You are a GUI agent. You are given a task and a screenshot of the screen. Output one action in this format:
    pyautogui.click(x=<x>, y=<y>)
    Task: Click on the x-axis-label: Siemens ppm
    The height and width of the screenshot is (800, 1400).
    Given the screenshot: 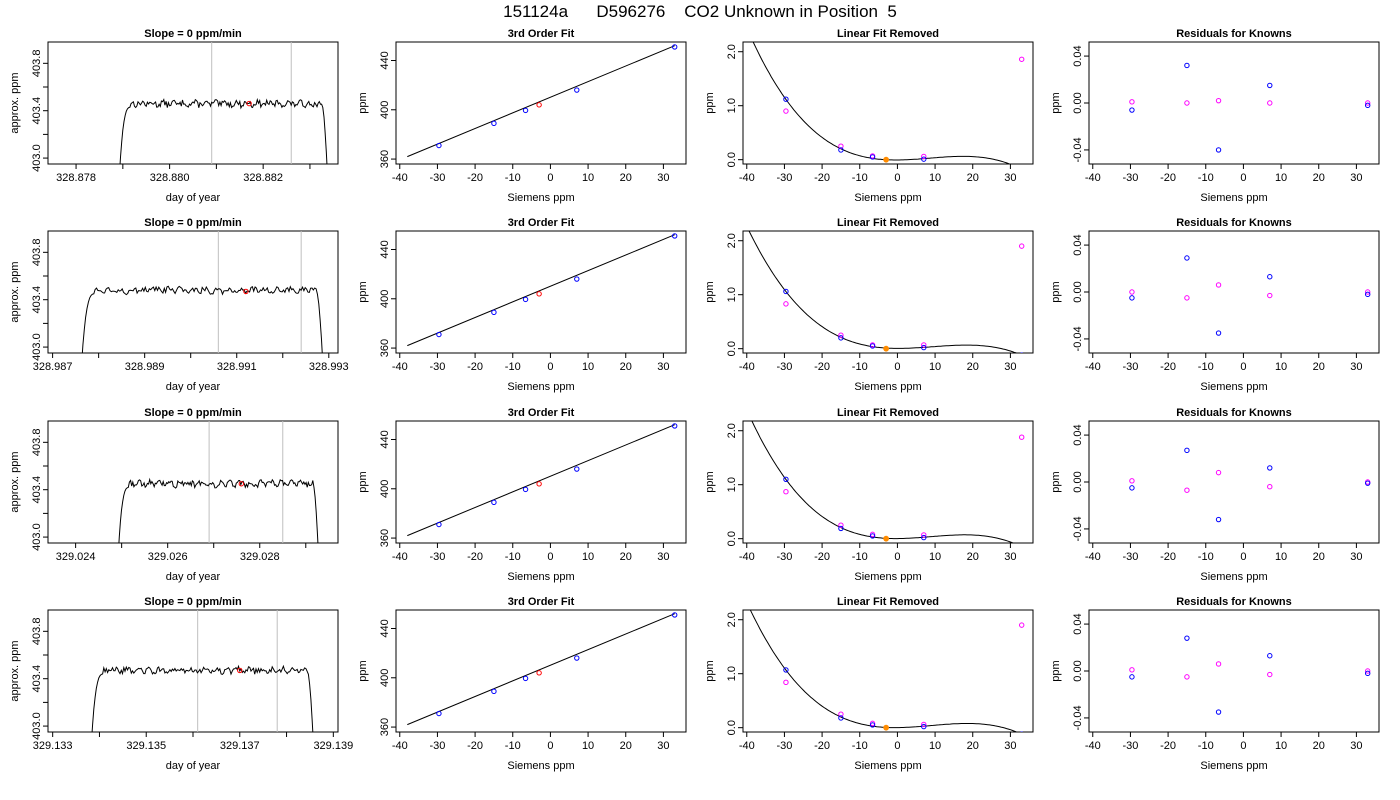 What is the action you would take?
    pyautogui.click(x=887, y=387)
    